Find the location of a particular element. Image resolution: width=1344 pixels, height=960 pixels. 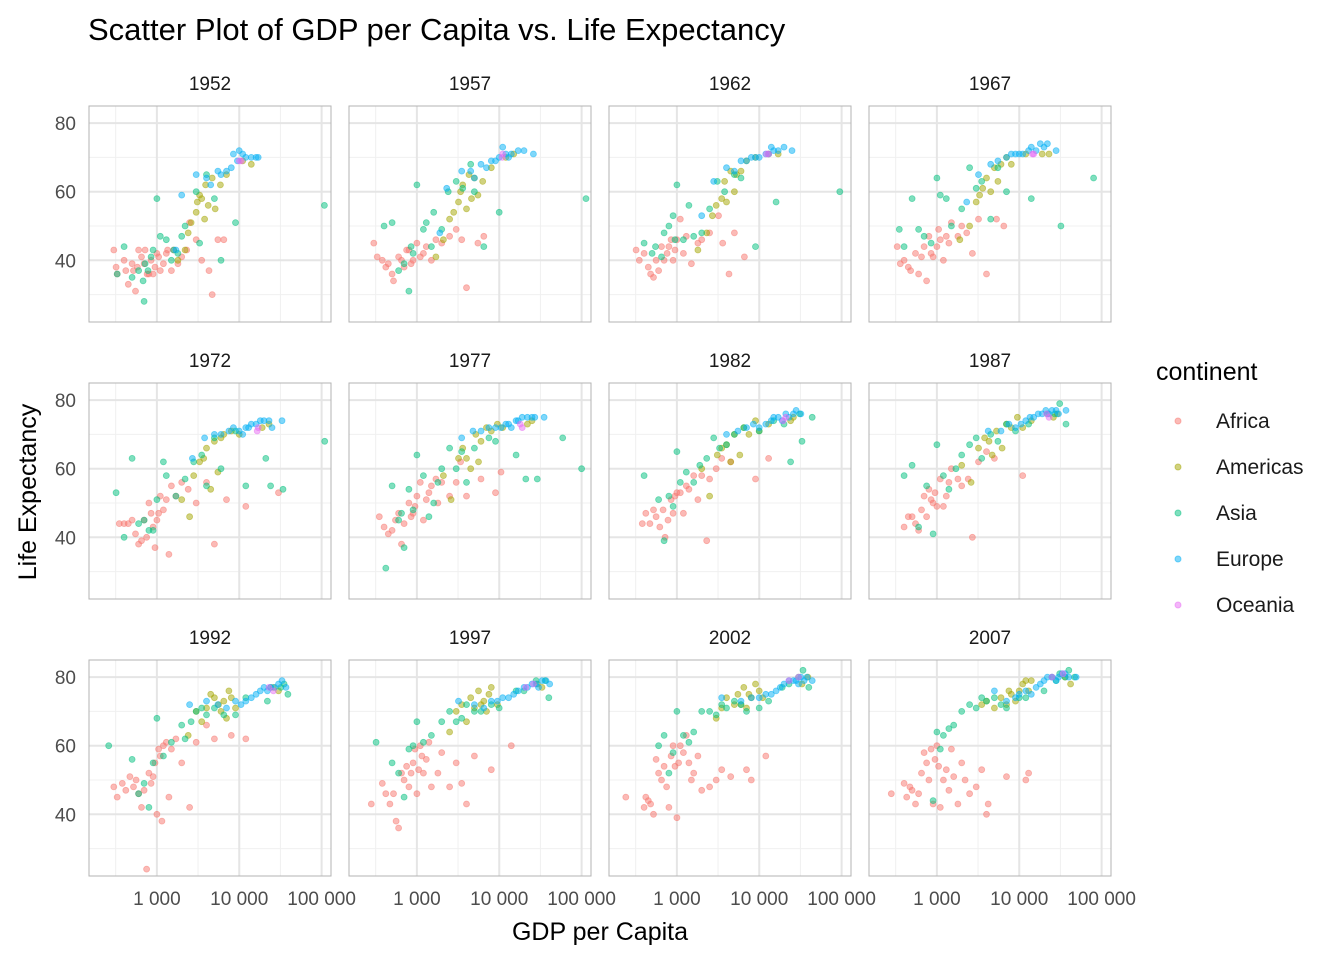

facet-label: 2007 is located at coordinates (990, 638).